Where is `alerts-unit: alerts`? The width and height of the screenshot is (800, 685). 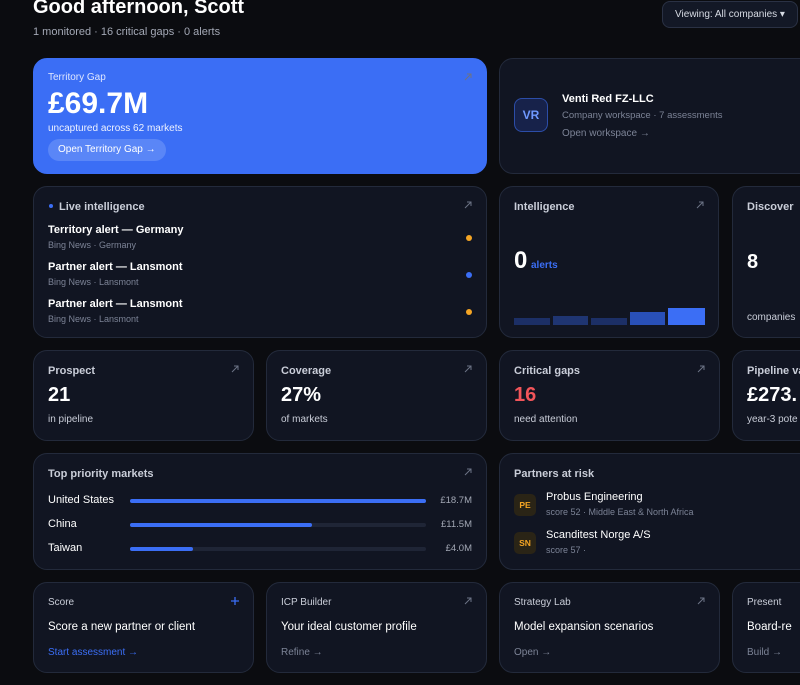
alerts-unit: alerts is located at coordinates (544, 265).